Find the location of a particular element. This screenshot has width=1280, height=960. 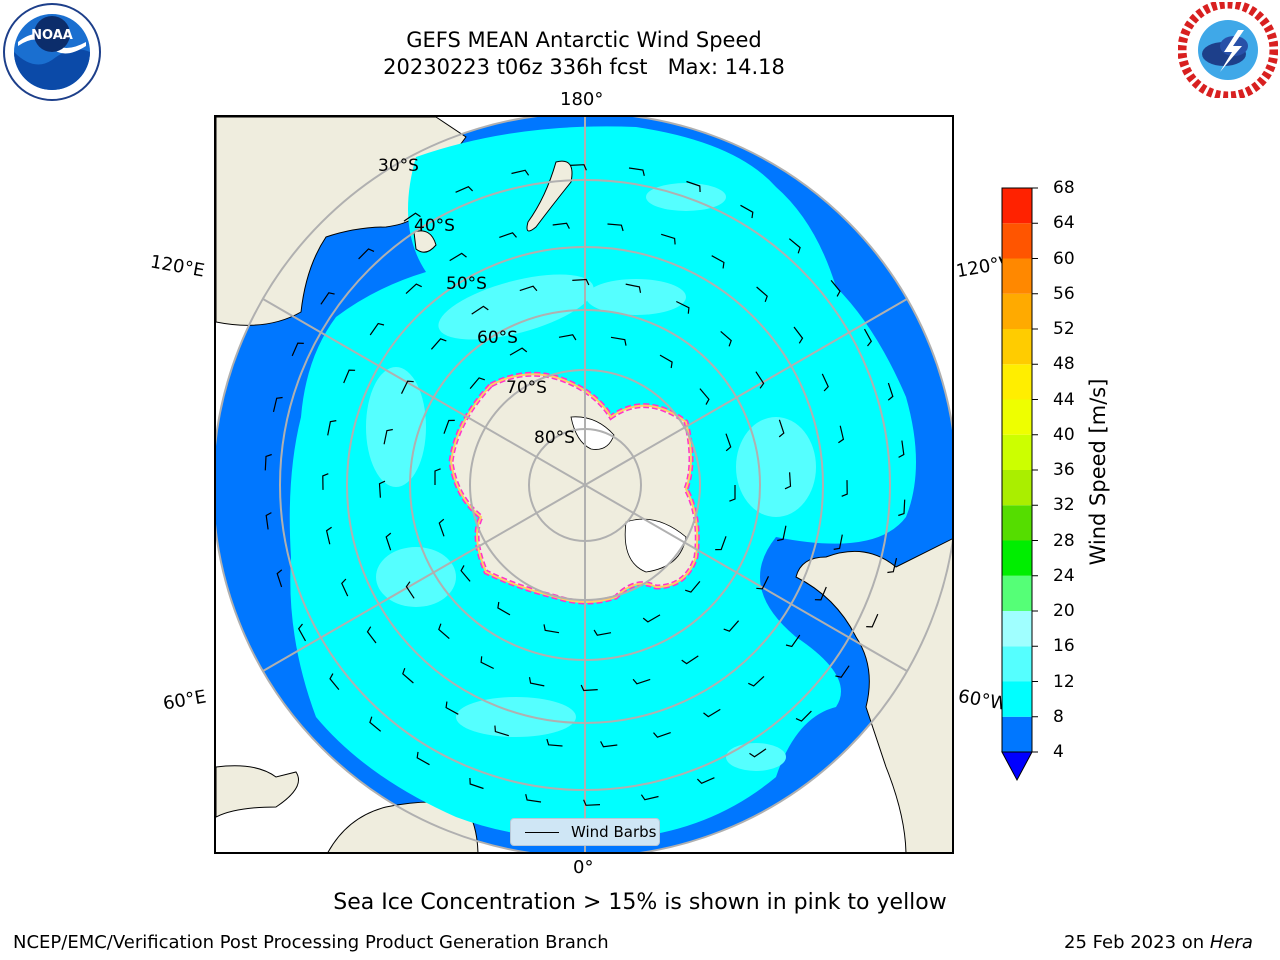

colorbar-tick-label: 68 is located at coordinates (1064, 188).